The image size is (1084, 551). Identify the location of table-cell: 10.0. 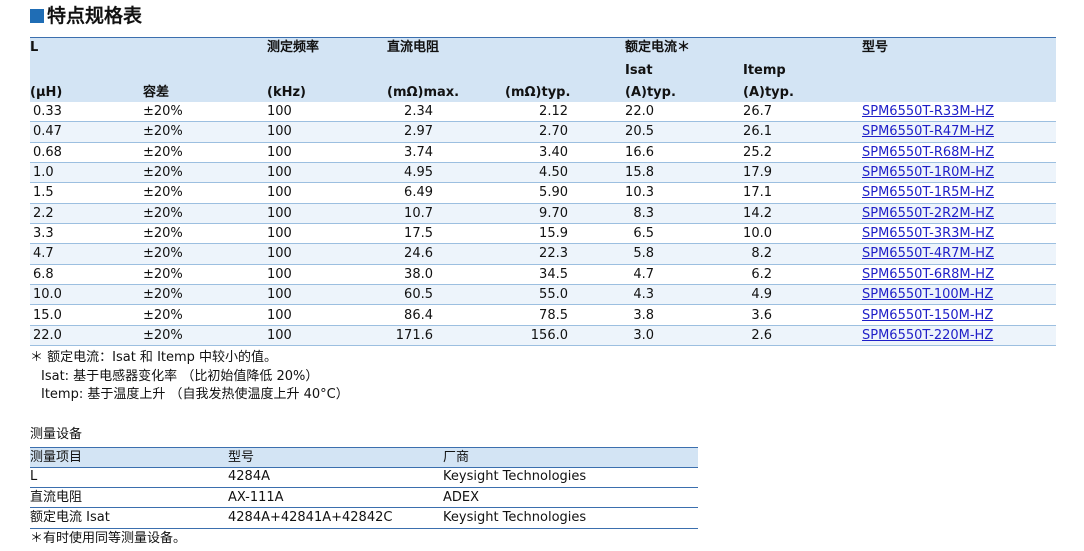
(757, 234).